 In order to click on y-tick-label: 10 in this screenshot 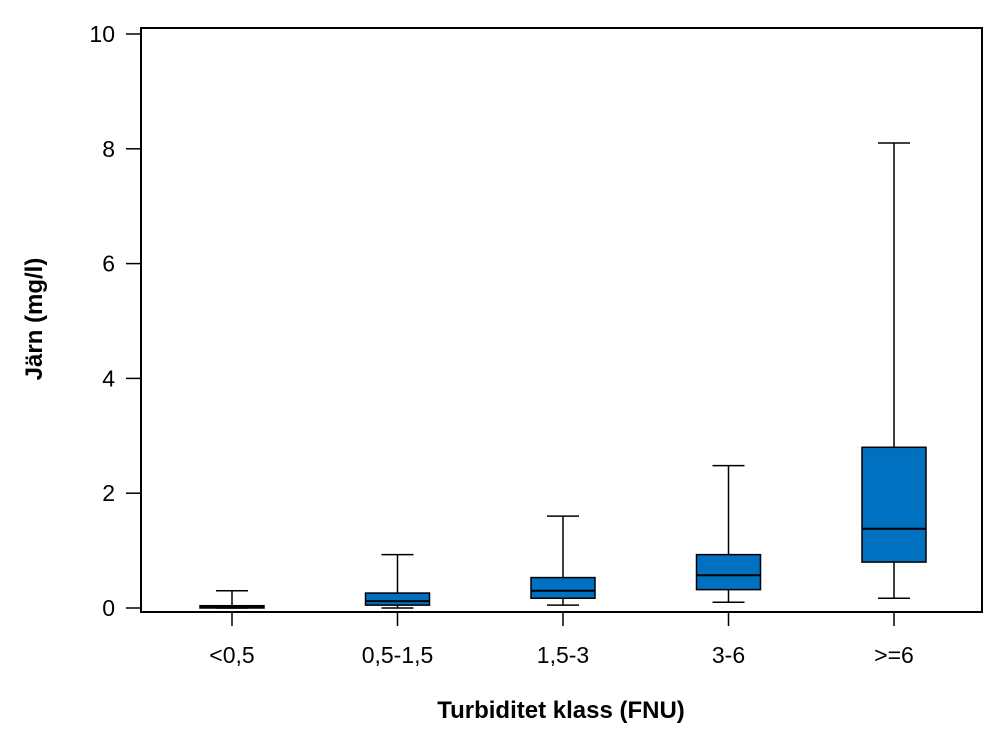, I will do `click(102, 34)`.